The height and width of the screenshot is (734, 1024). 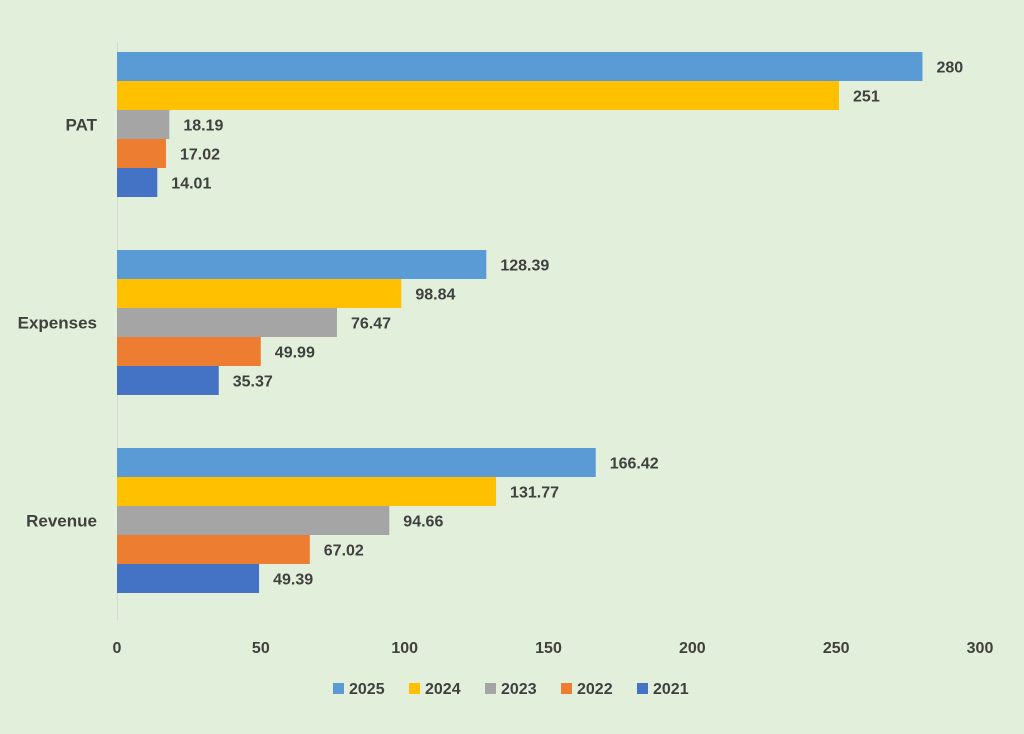 What do you see at coordinates (61, 521) in the screenshot?
I see `category-label-revenue: Revenue` at bounding box center [61, 521].